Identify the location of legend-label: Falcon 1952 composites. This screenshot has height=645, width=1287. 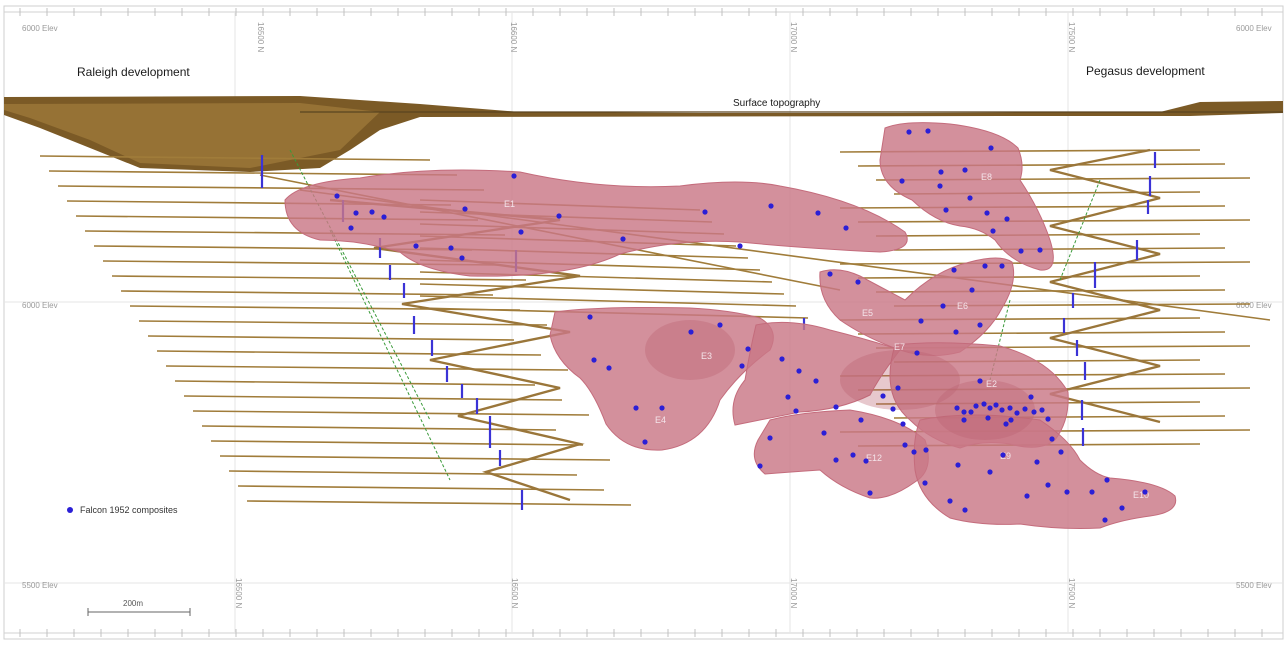
(129, 510).